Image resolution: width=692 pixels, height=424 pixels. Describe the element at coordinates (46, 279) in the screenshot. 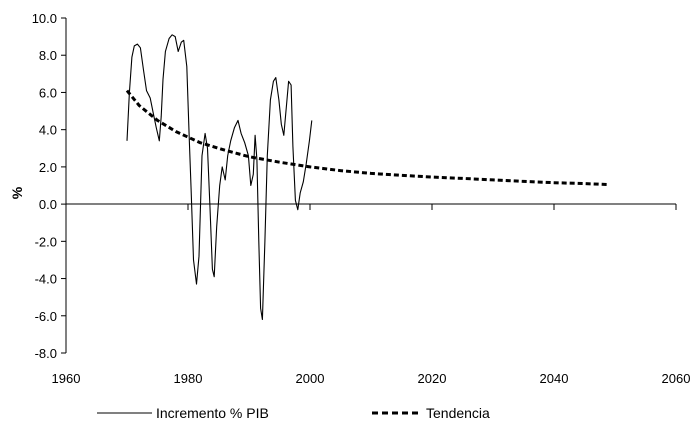

I see `y-tick-label: -4.0` at that location.